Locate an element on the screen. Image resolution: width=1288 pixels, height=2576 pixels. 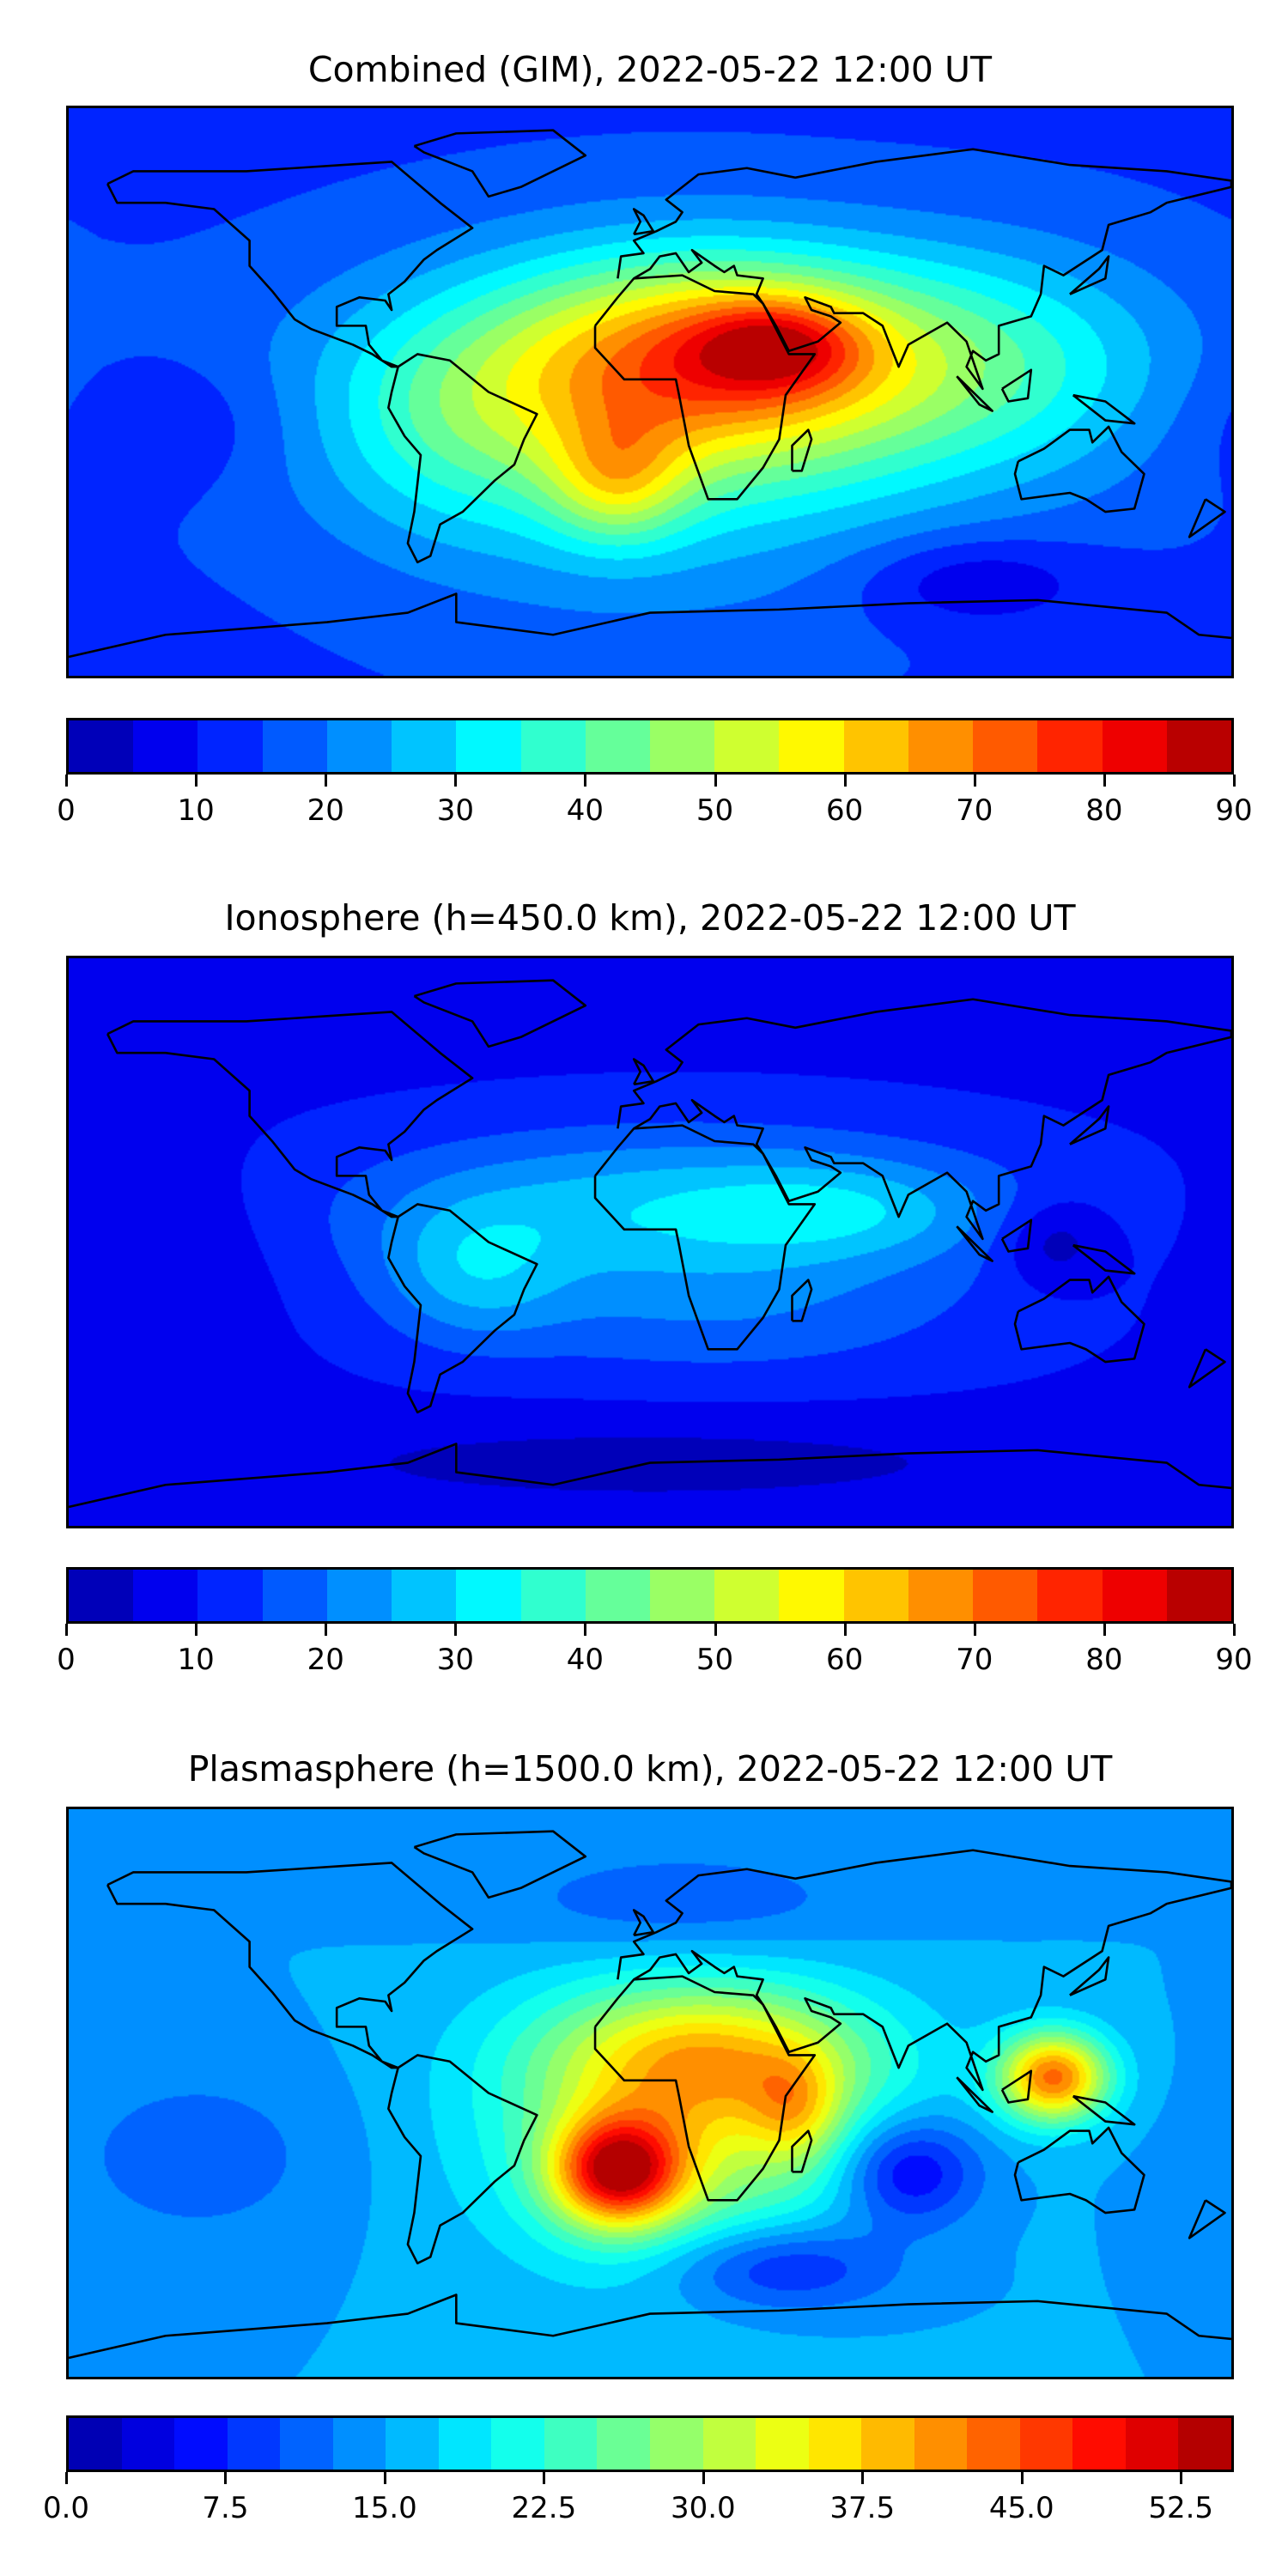
colorbar-tick-label: 0.0 is located at coordinates (66, 2508).